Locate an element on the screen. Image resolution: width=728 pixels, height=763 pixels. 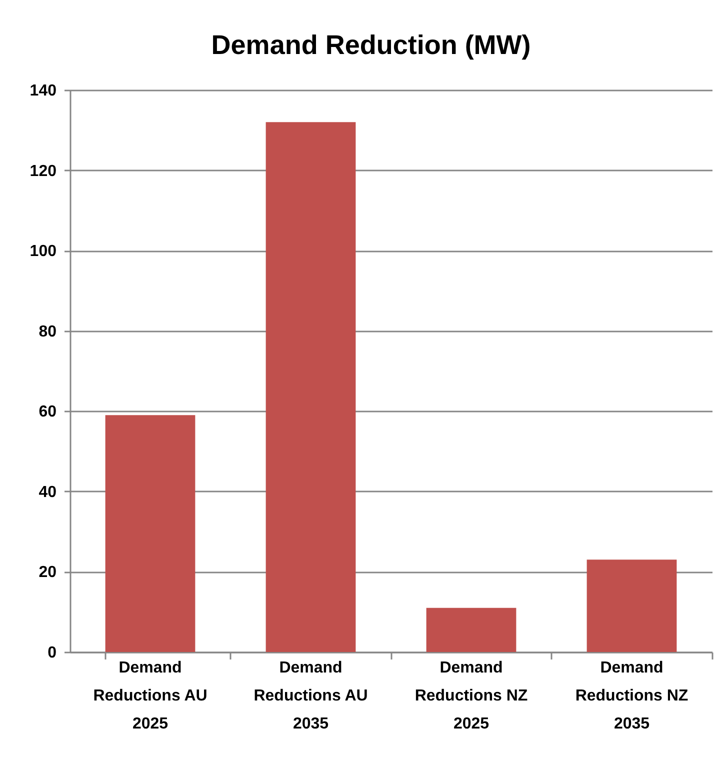
y-tick-label: 20 is located at coordinates (47, 573).